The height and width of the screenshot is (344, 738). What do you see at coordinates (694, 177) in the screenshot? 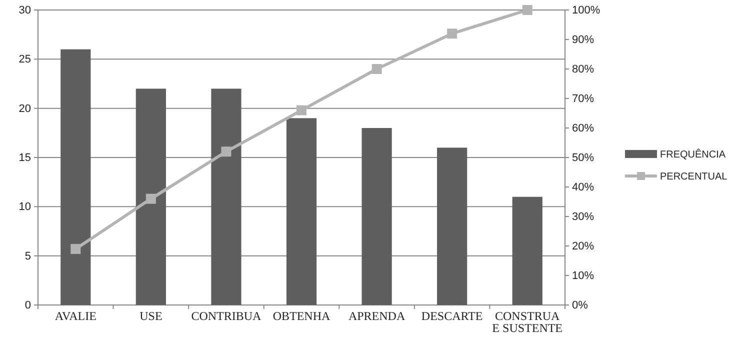
I see `legend-label: PERCENTUAL` at bounding box center [694, 177].